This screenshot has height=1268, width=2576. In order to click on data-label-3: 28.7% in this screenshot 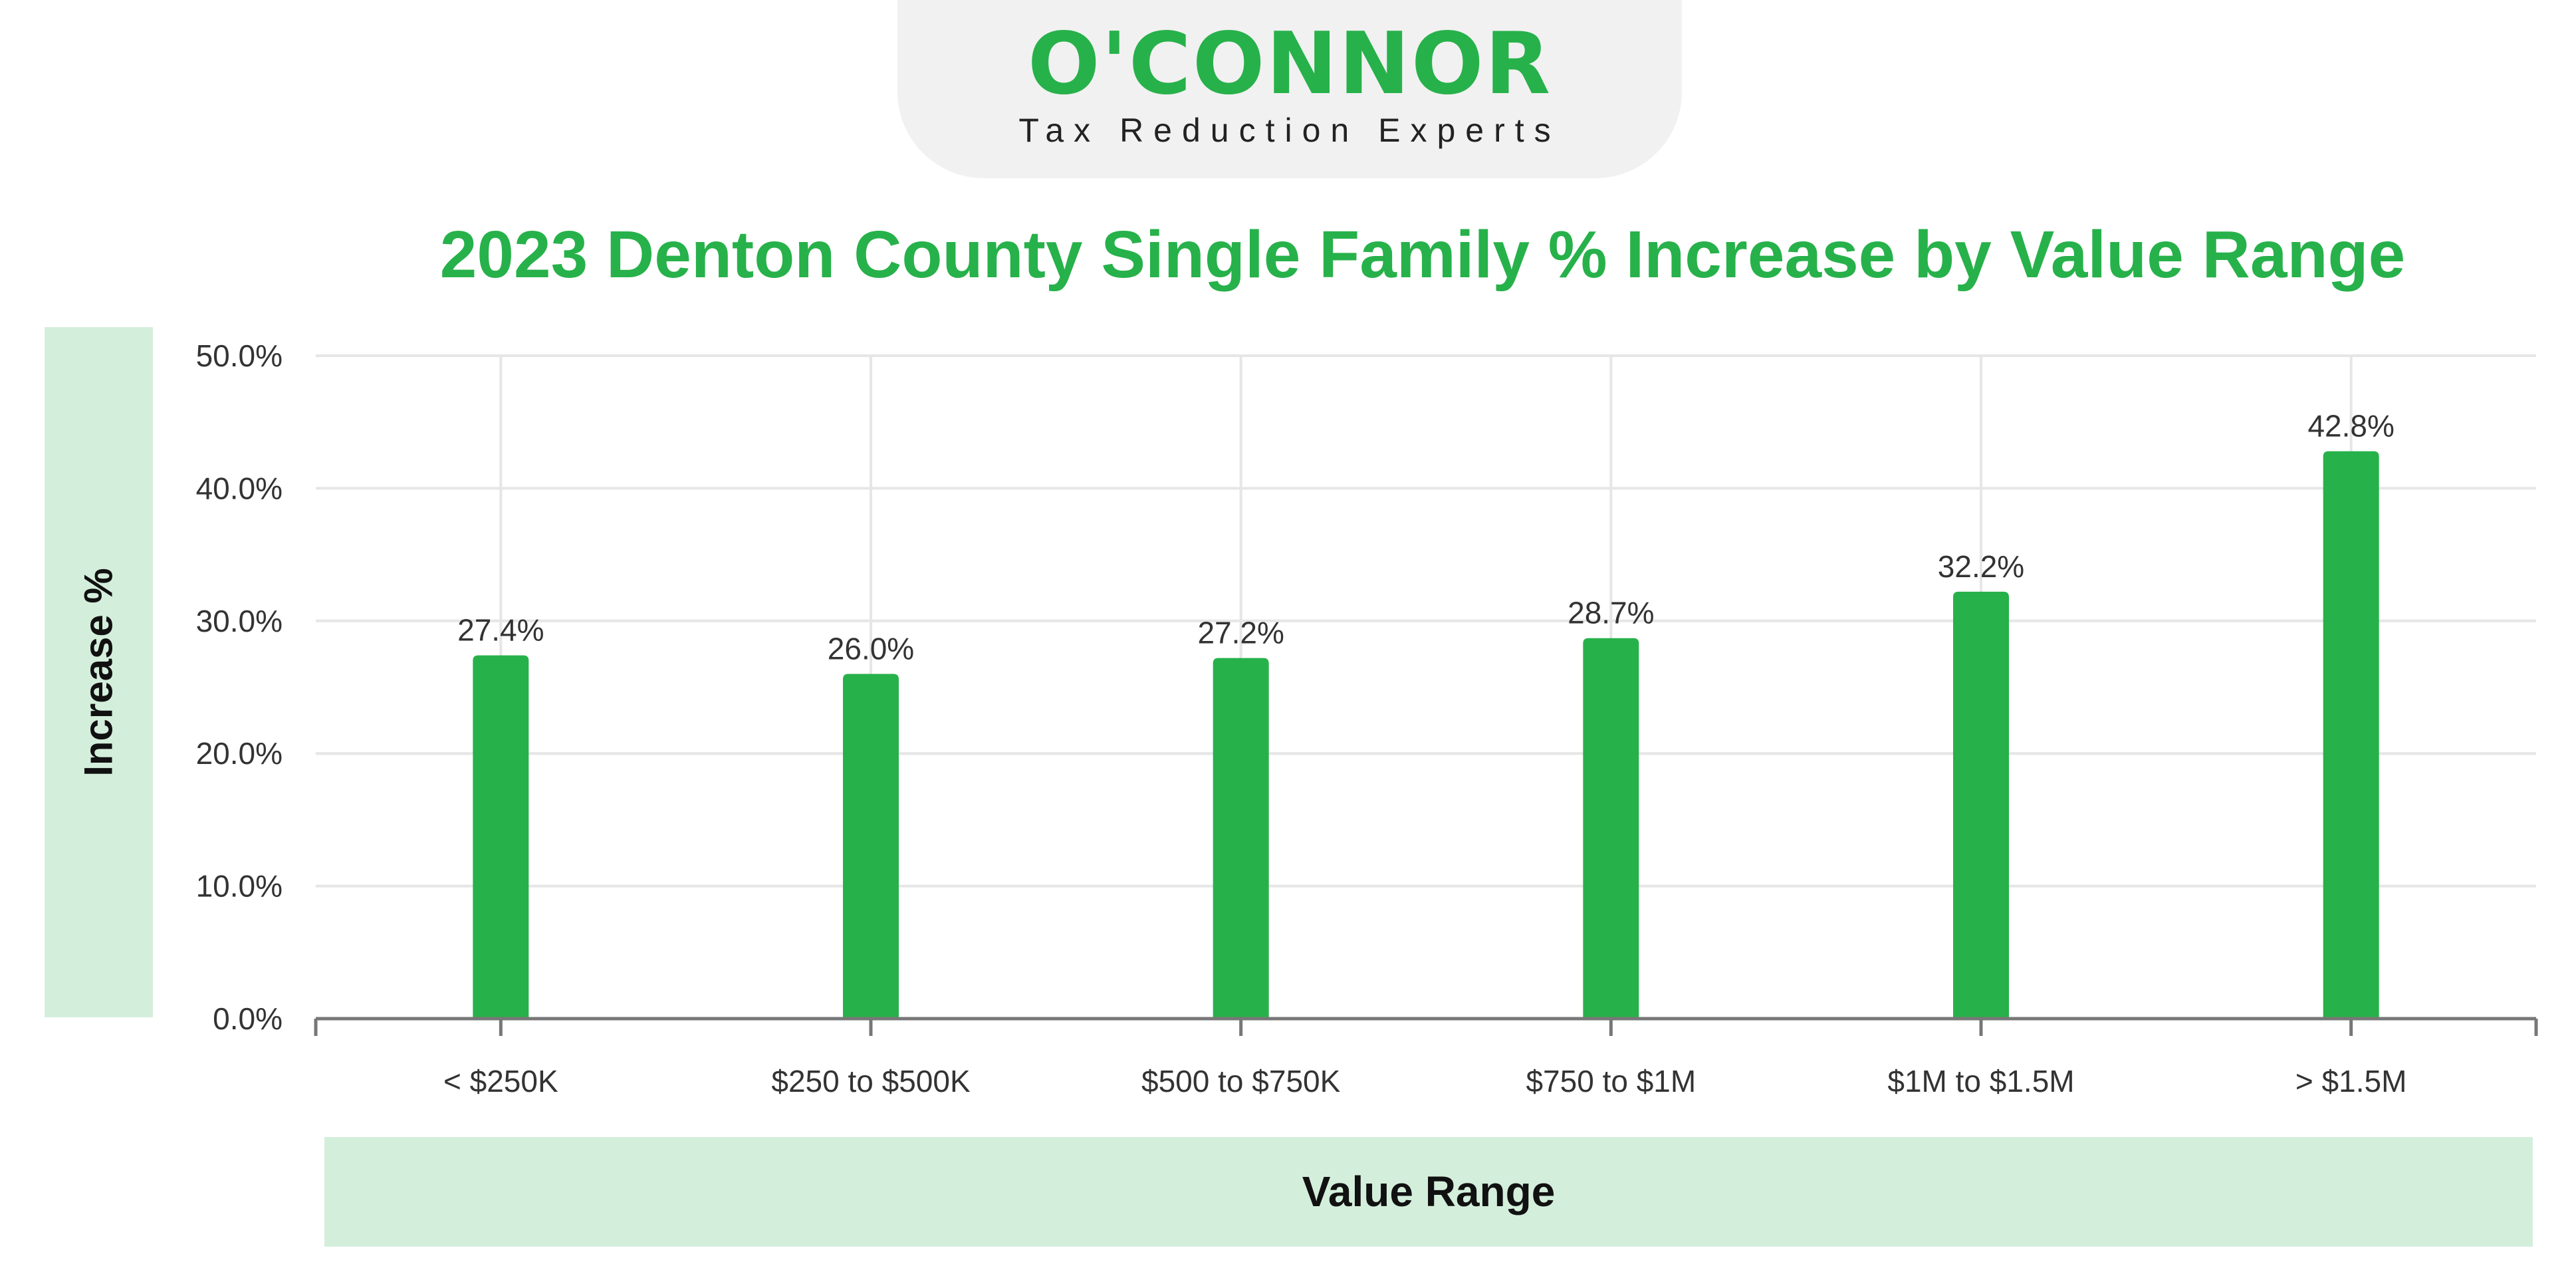, I will do `click(1611, 613)`.